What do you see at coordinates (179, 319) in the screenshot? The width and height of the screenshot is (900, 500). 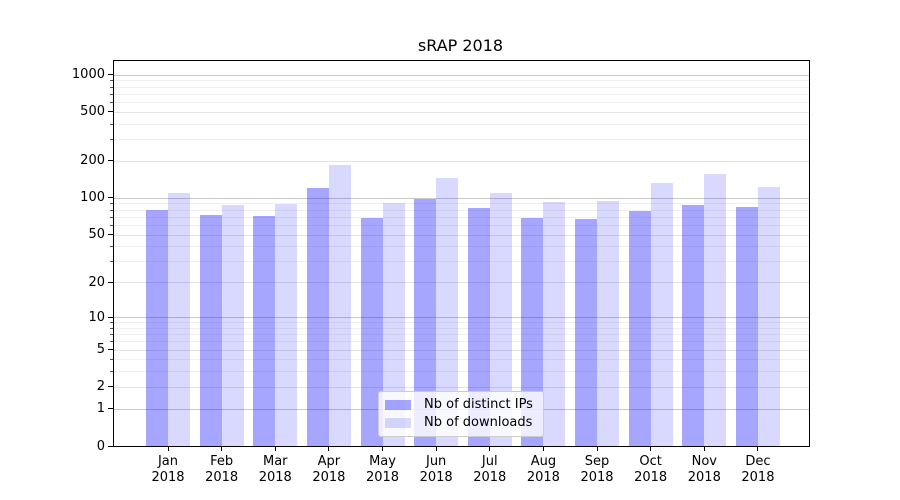 I see `bar-downloads-jan` at bounding box center [179, 319].